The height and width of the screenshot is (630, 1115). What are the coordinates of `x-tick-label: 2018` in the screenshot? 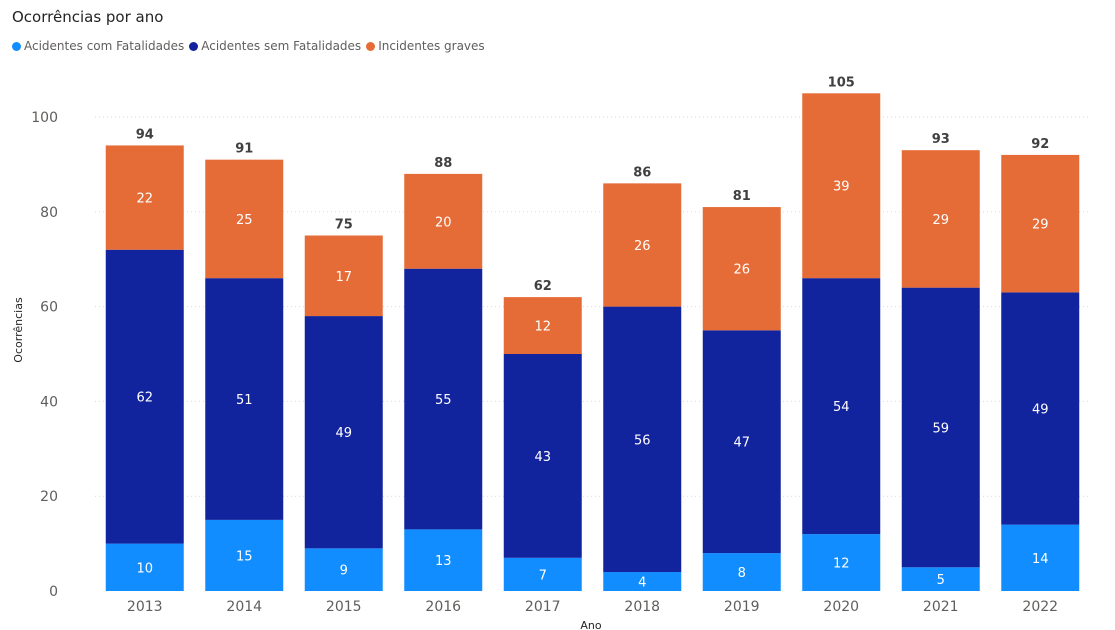 It's located at (642, 607).